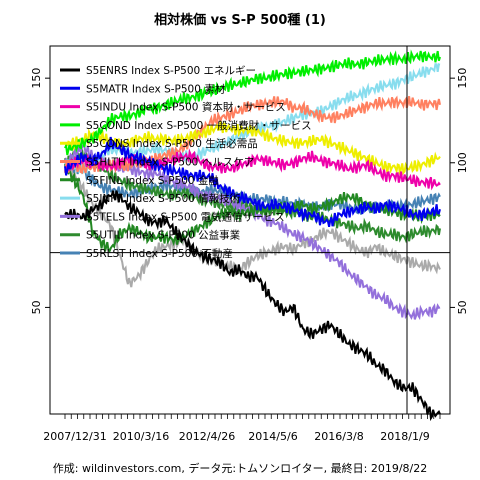 This screenshot has width=480, height=480. I want to click on legend-label-1: S5MATR Index S-P500 素材, so click(156, 88).